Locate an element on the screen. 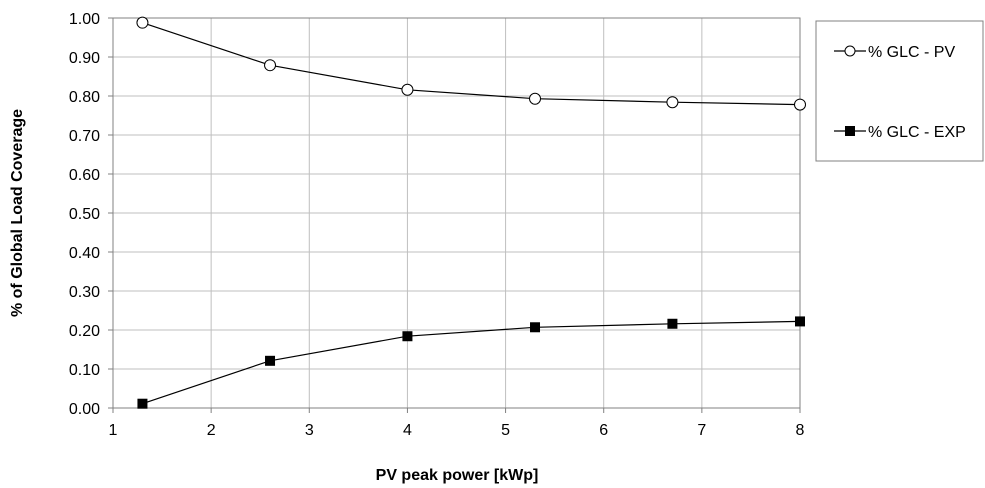 The image size is (985, 488). legend-item-exp: % GLC - EXP is located at coordinates (900, 132).